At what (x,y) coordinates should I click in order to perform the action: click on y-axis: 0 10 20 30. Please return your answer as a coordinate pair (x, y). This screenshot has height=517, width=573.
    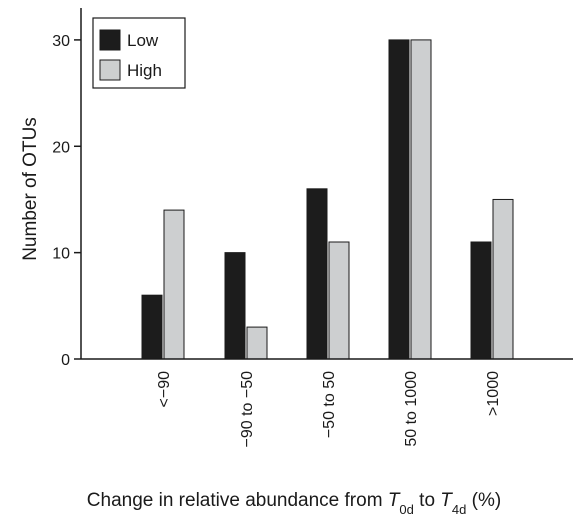
    Looking at the image, I should click on (67, 188).